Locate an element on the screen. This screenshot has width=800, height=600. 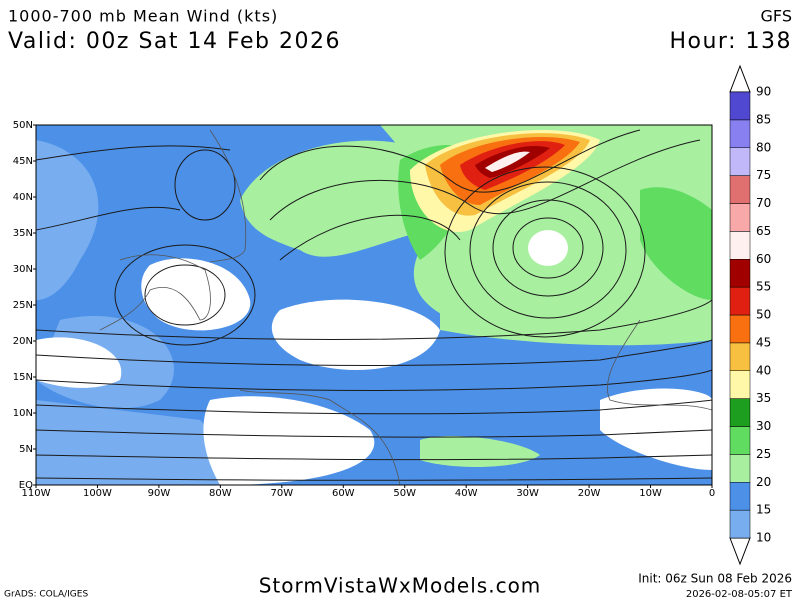
lon-label: 0 is located at coordinates (712, 493).